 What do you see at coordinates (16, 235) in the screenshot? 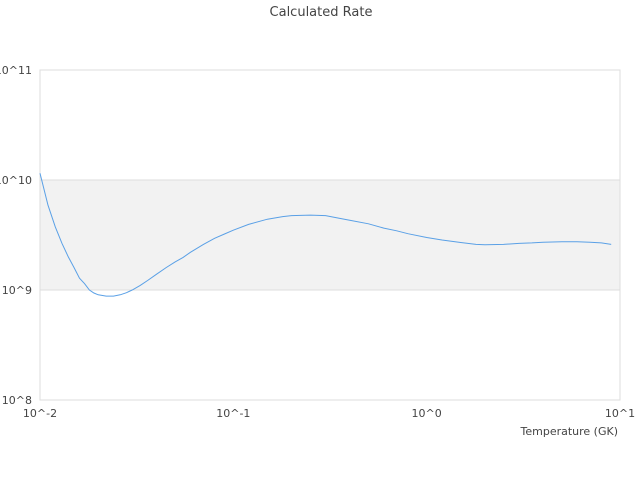
I see `y-tick-labels: 10^8 10^9 10^10 10^11` at bounding box center [16, 235].